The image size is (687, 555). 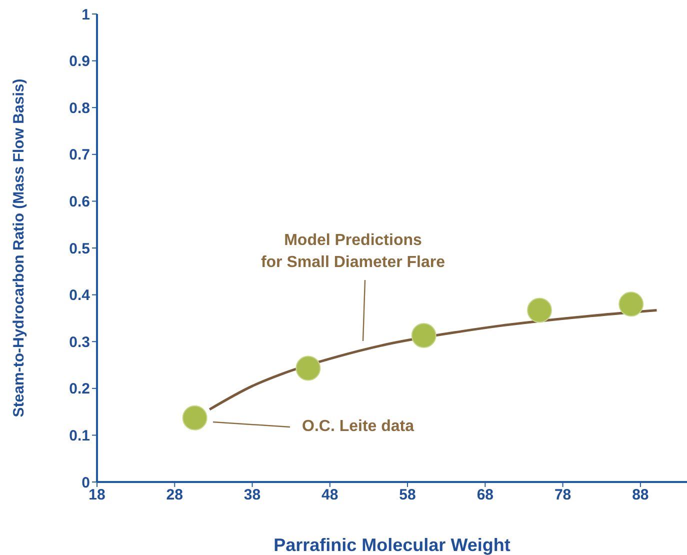 I want to click on y-tick-label: 0.4, so click(x=80, y=295).